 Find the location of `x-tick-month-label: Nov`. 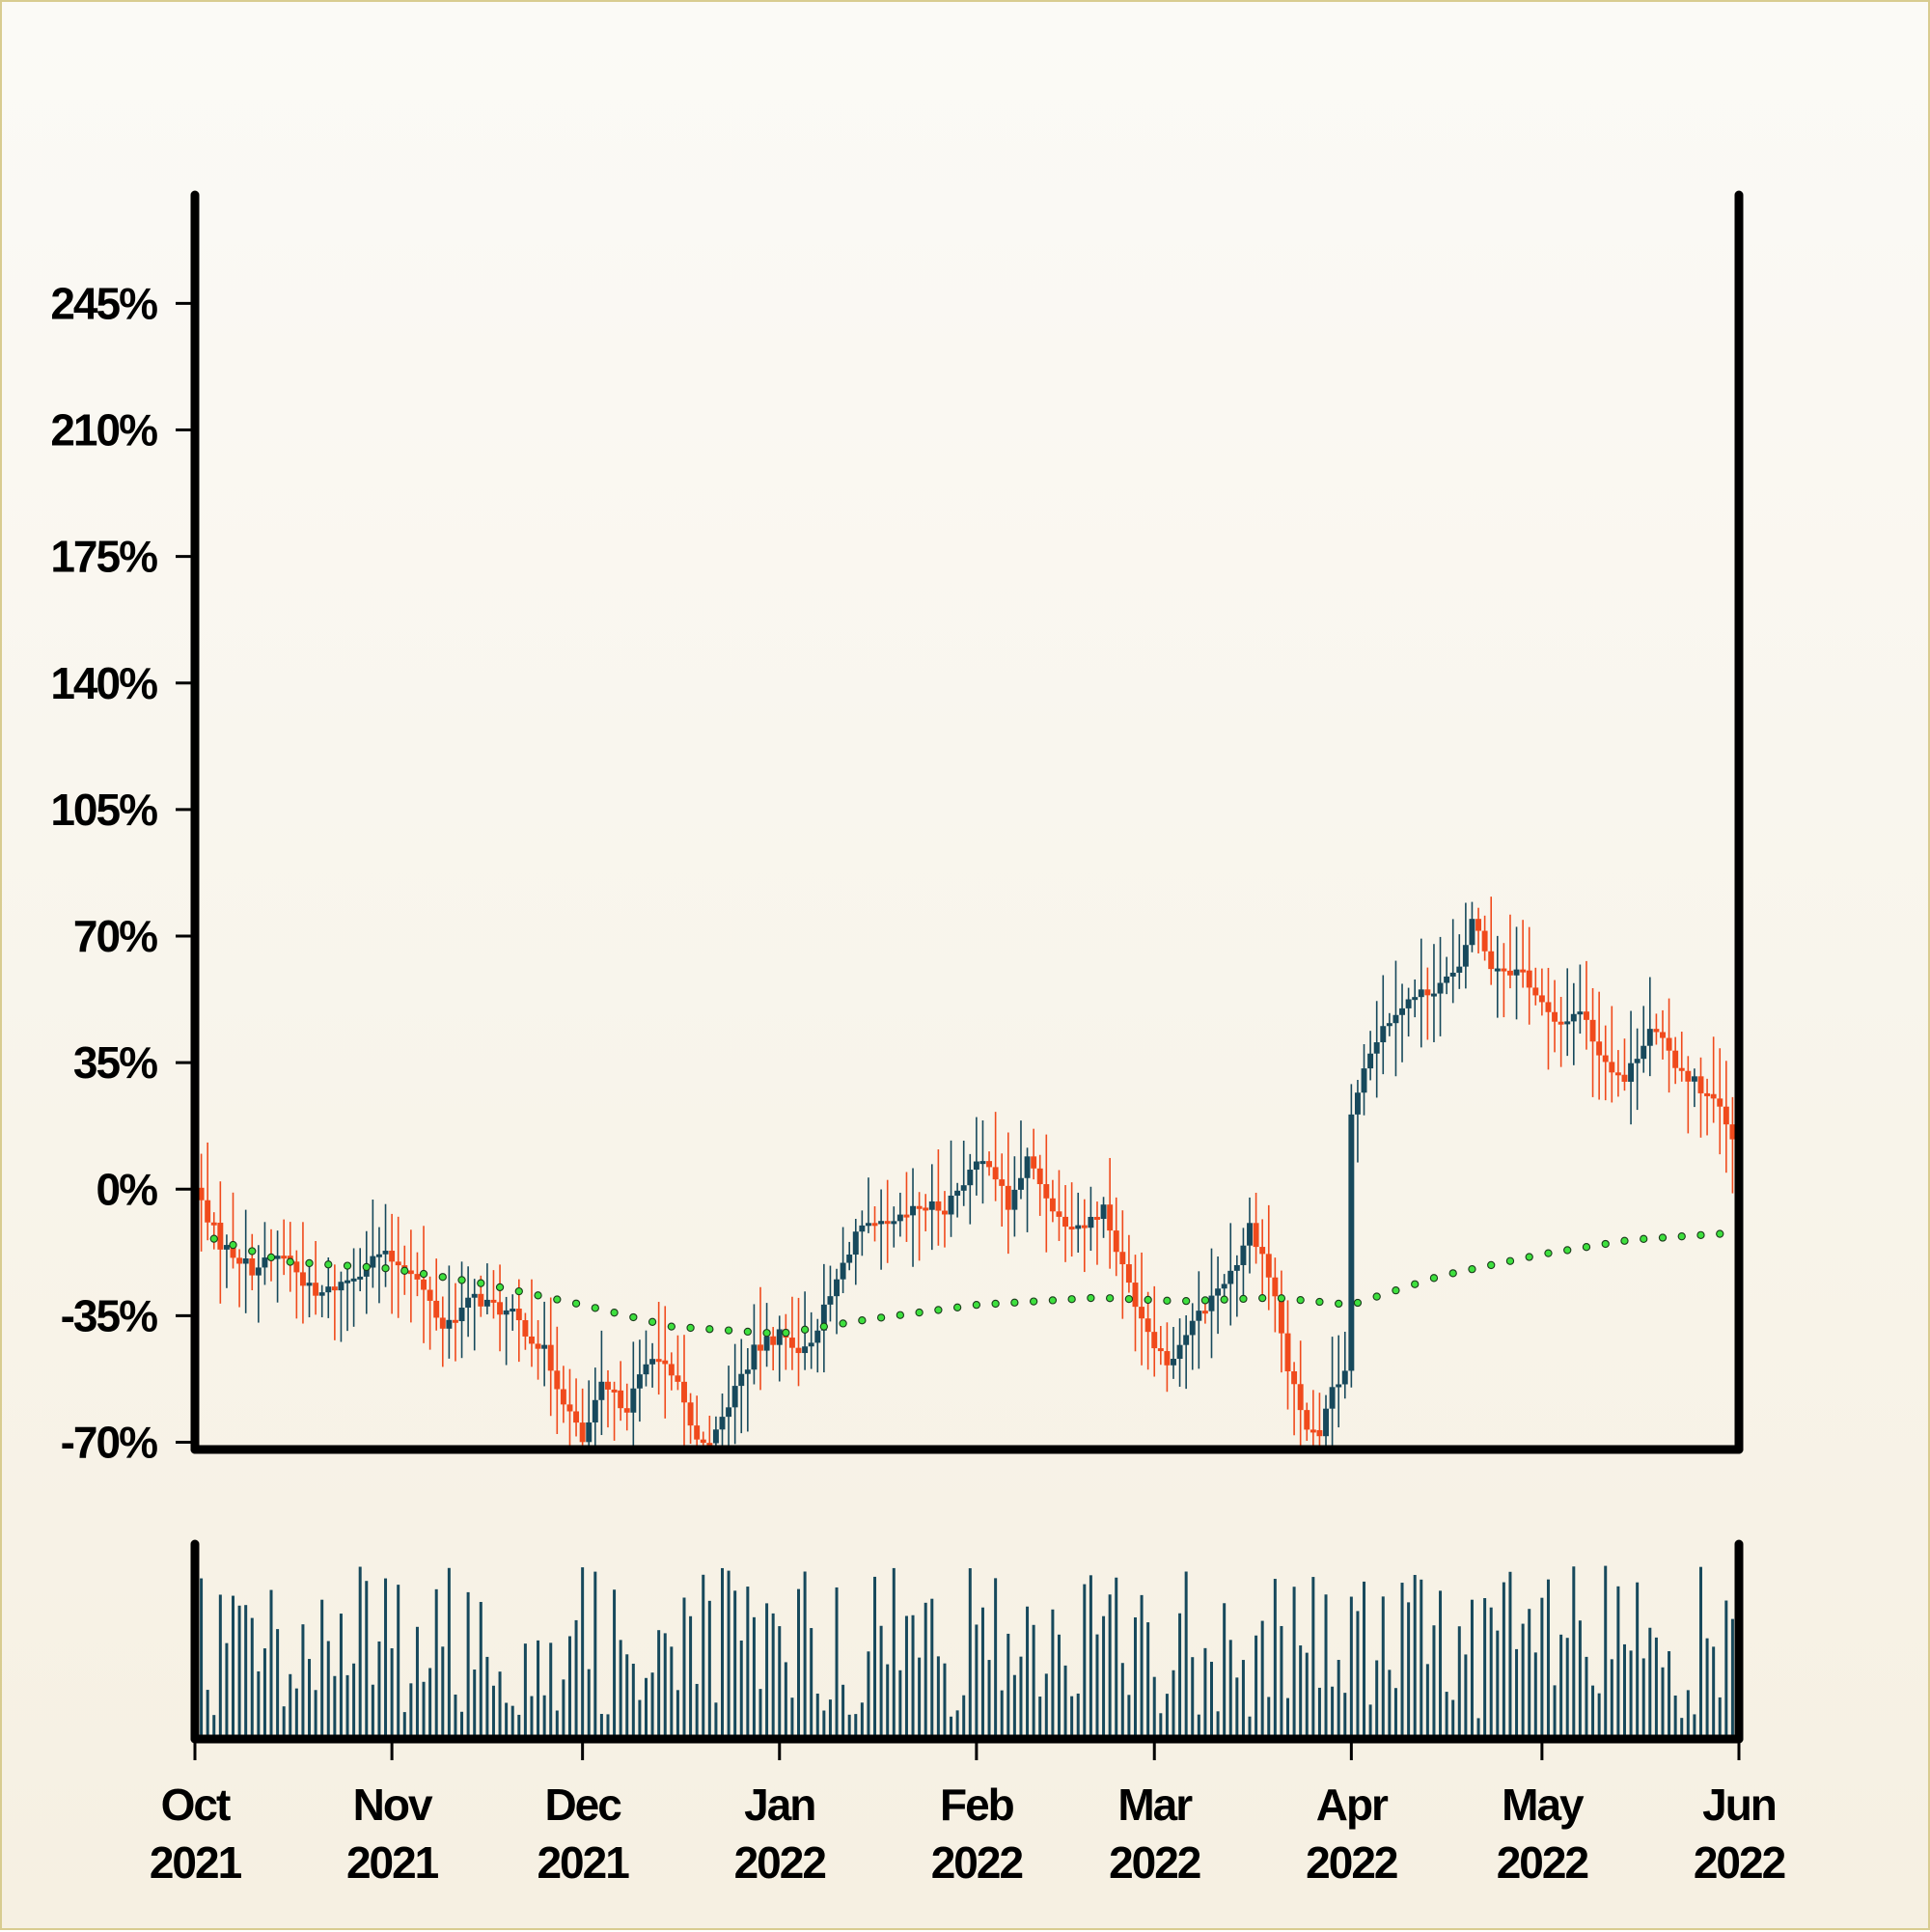

x-tick-month-label: Nov is located at coordinates (393, 1805).